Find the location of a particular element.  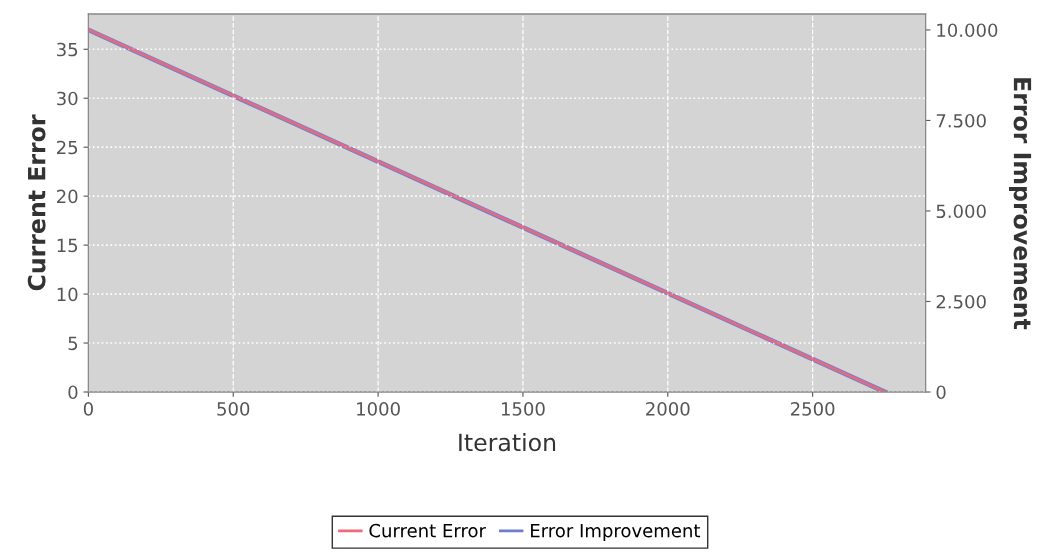

x-tick-label: 0 is located at coordinates (88, 409).